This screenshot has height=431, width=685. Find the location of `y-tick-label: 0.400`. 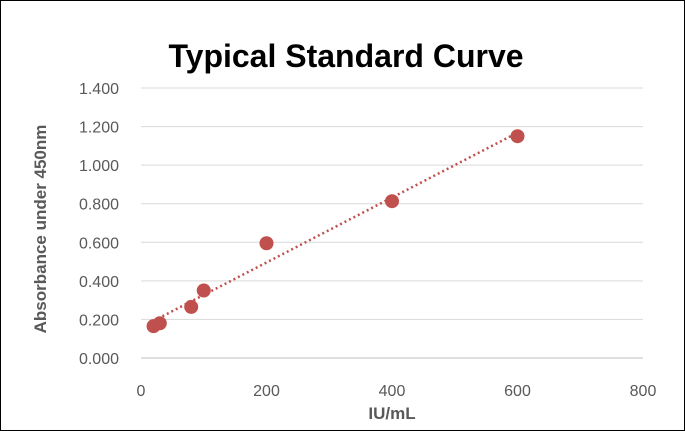

y-tick-label: 0.400 is located at coordinates (99, 282).